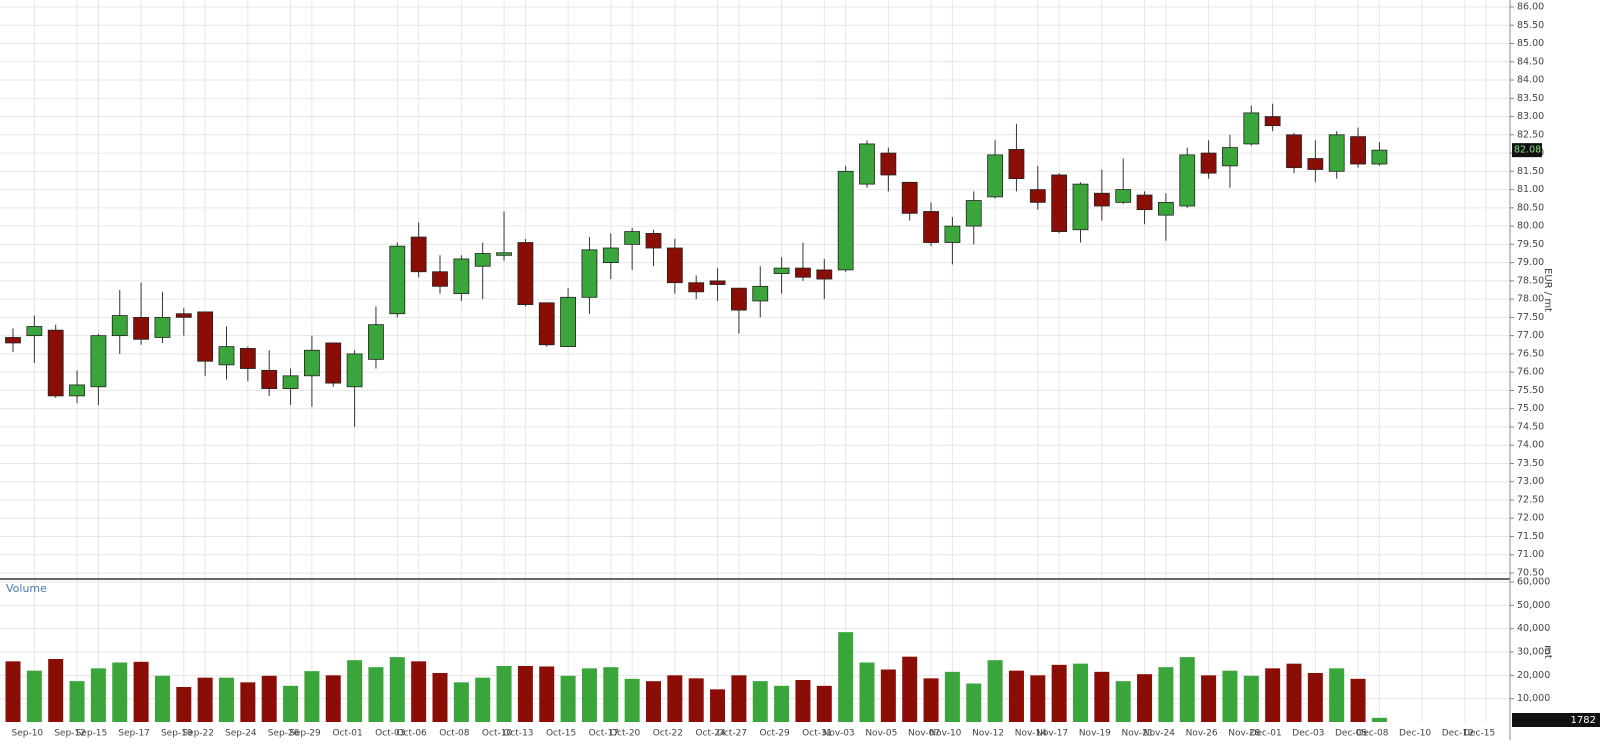 The height and width of the screenshot is (753, 1600). What do you see at coordinates (1530, 335) in the screenshot?
I see `y-tick-label: 77.00` at bounding box center [1530, 335].